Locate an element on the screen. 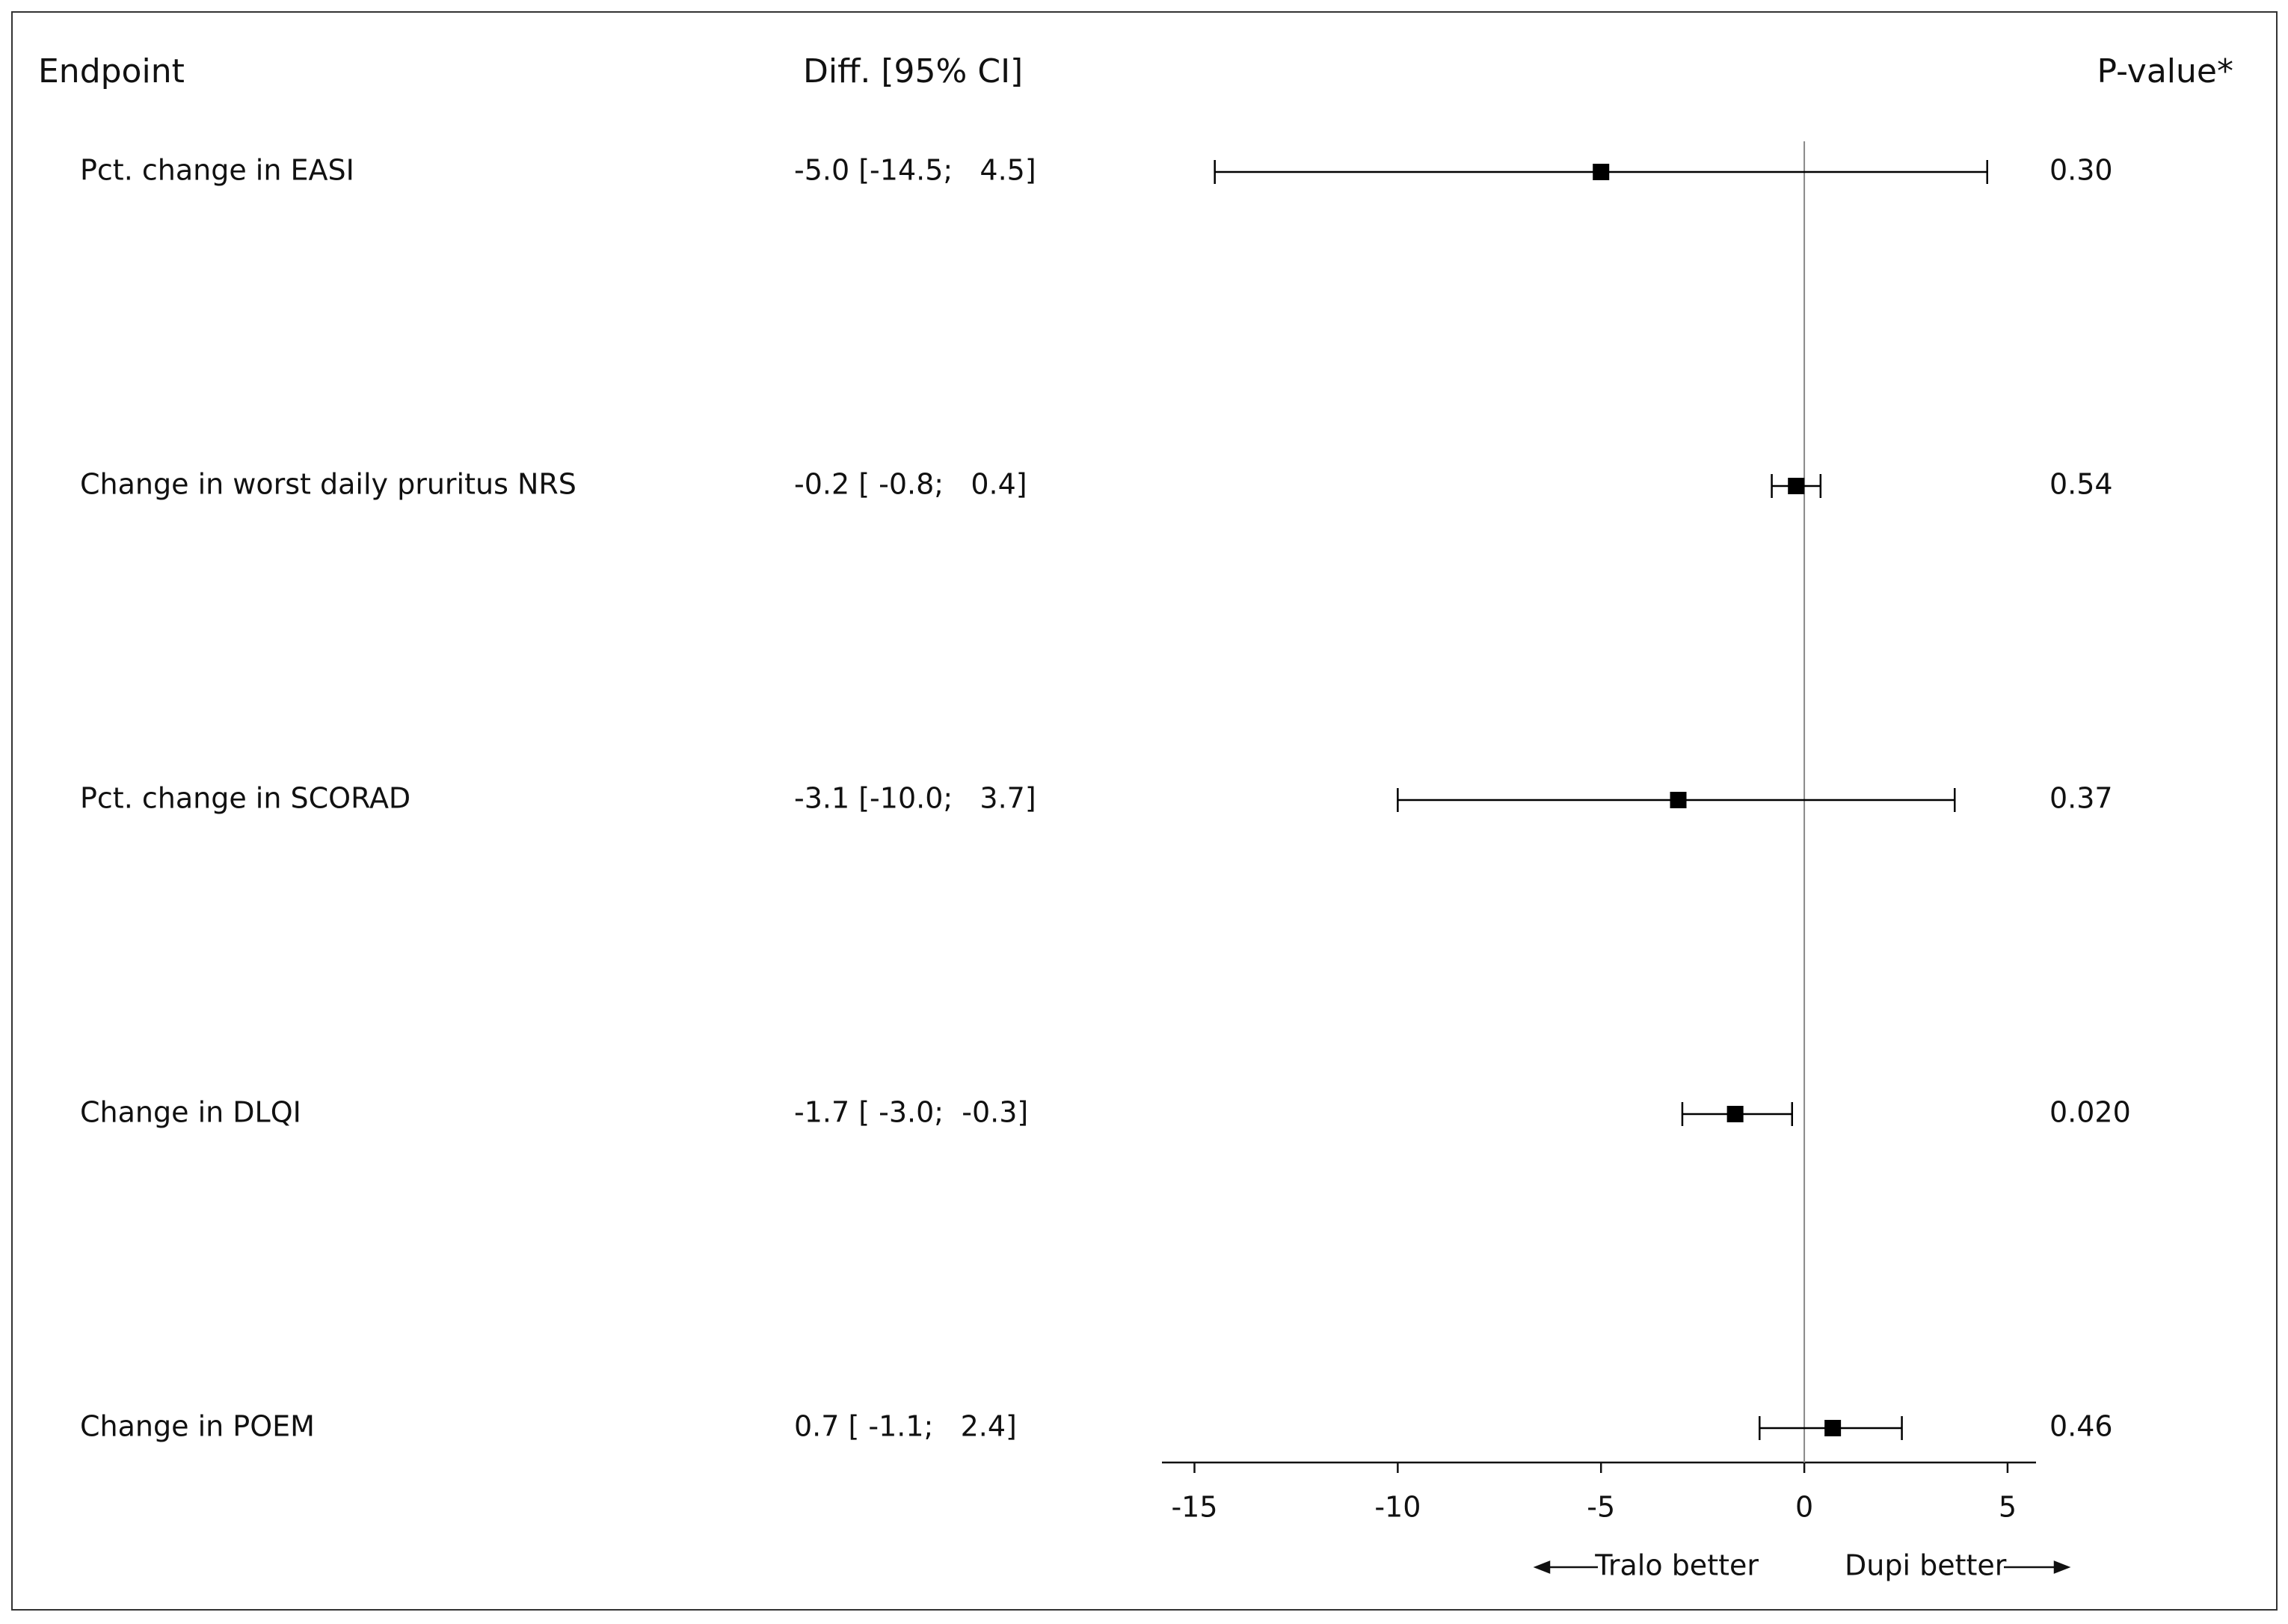  endpoint-label: Change in POEM is located at coordinates (197, 1426).